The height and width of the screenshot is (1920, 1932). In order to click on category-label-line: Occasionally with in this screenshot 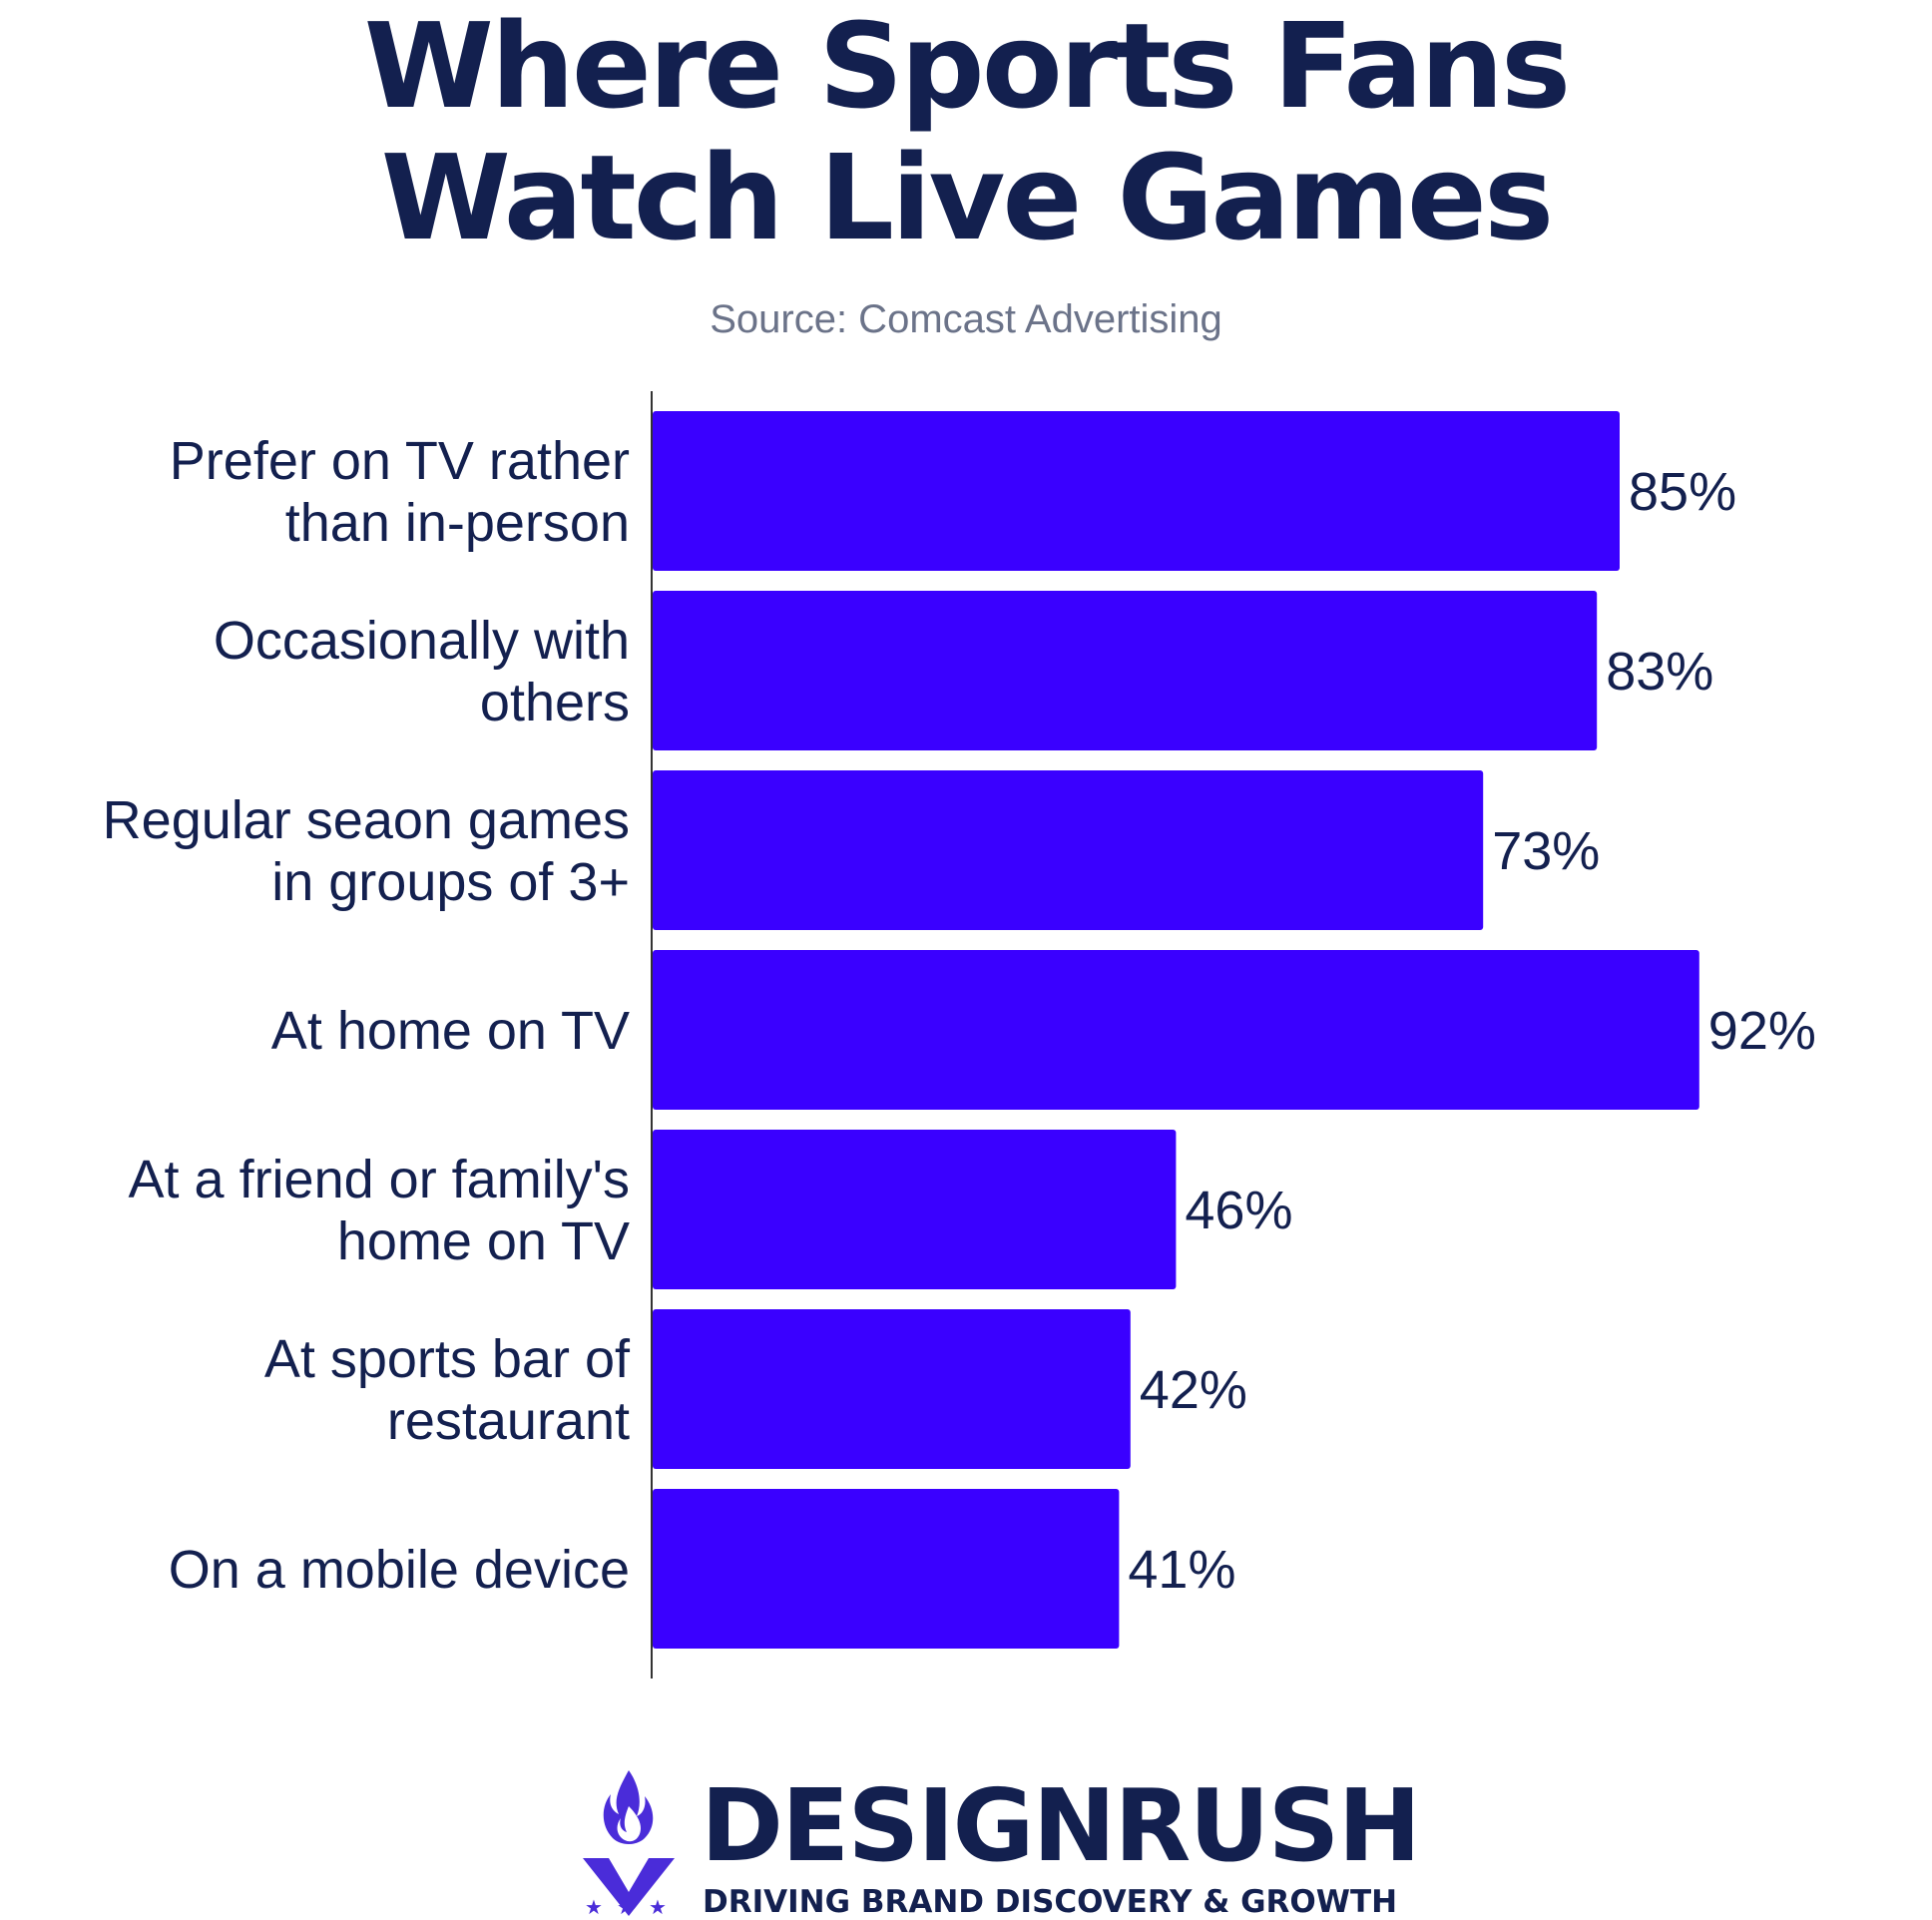, I will do `click(422, 641)`.